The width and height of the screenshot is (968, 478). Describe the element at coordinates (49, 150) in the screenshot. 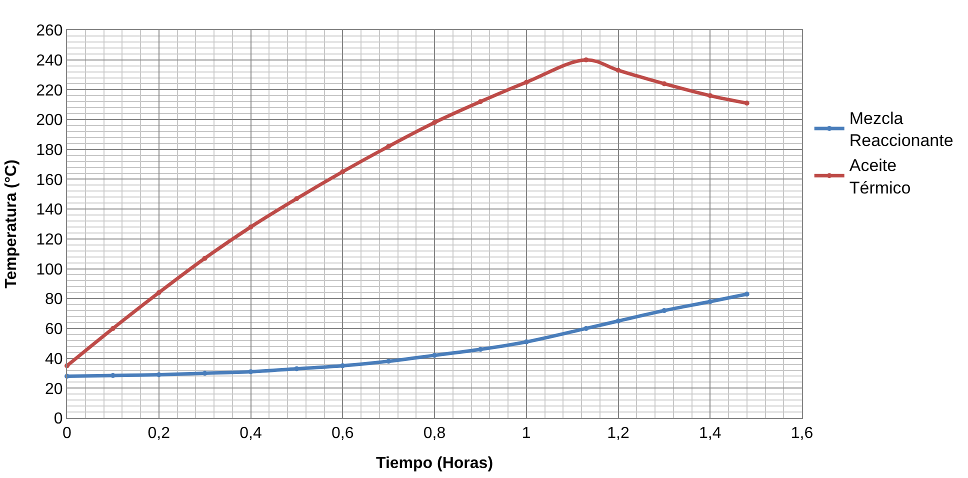

I see `y-tick-label: 180` at that location.